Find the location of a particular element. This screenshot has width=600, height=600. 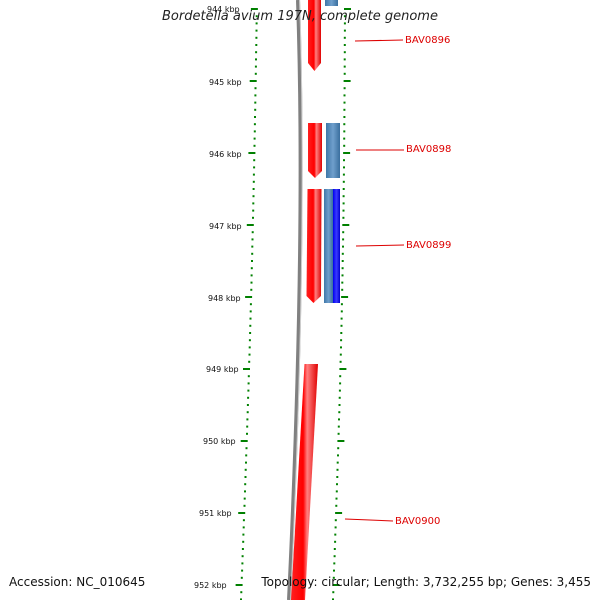

gene-bav0900 is located at coordinates (304, 482).